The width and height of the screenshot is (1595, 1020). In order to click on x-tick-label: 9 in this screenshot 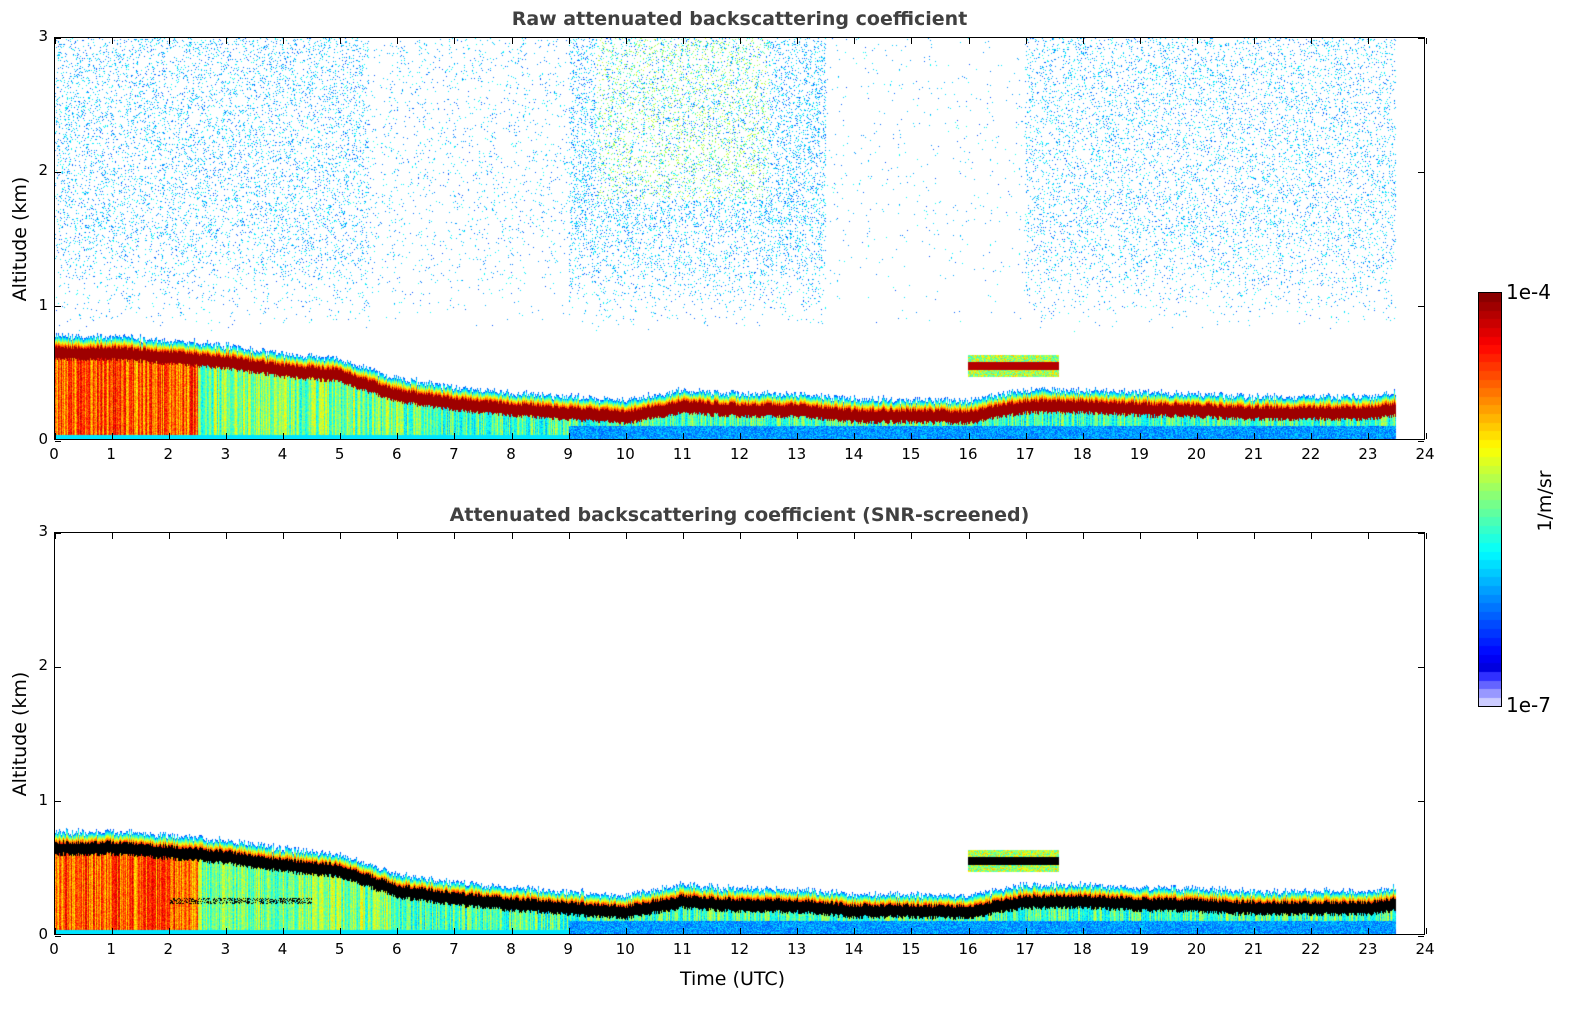, I will do `click(568, 454)`.